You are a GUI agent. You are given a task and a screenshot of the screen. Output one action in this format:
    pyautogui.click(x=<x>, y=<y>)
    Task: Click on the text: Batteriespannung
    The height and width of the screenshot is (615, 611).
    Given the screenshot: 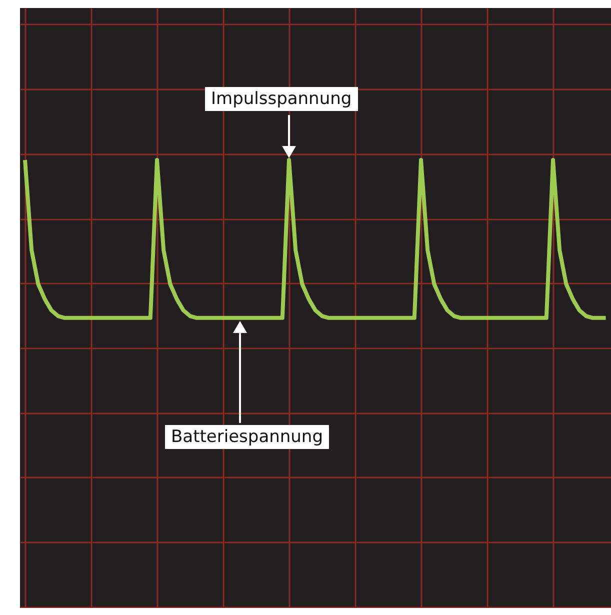 What is the action you would take?
    pyautogui.click(x=247, y=437)
    